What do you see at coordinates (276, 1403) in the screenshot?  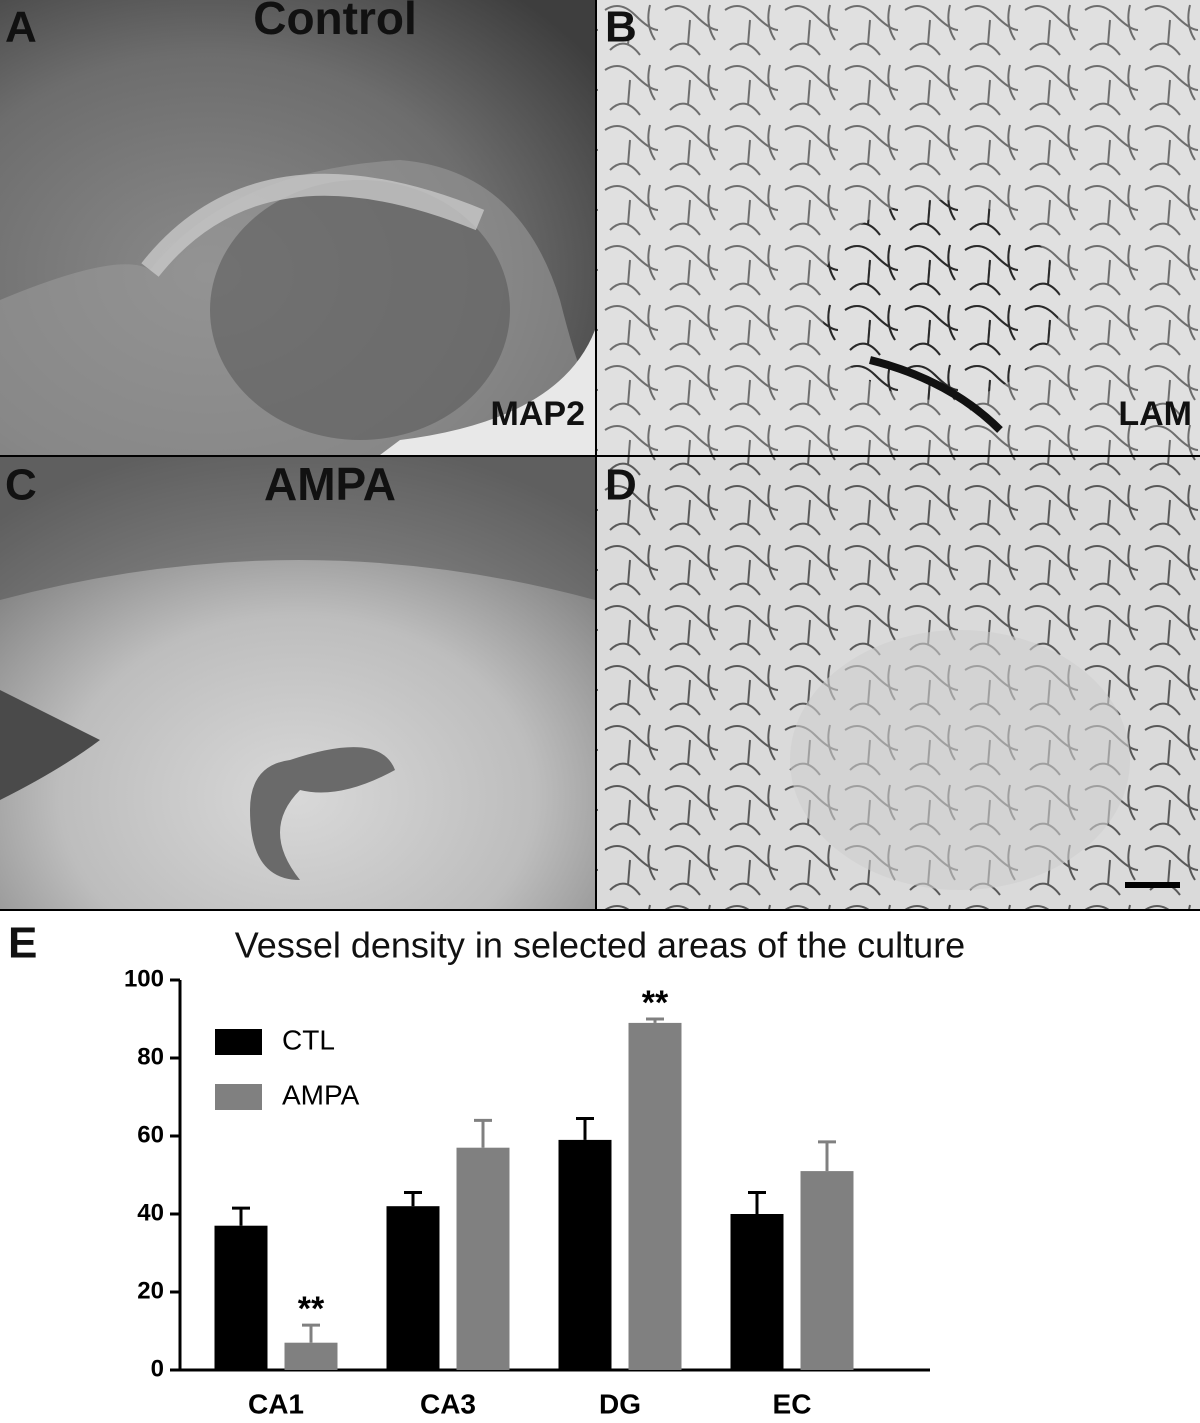 I see `x-tick-label: CA1` at bounding box center [276, 1403].